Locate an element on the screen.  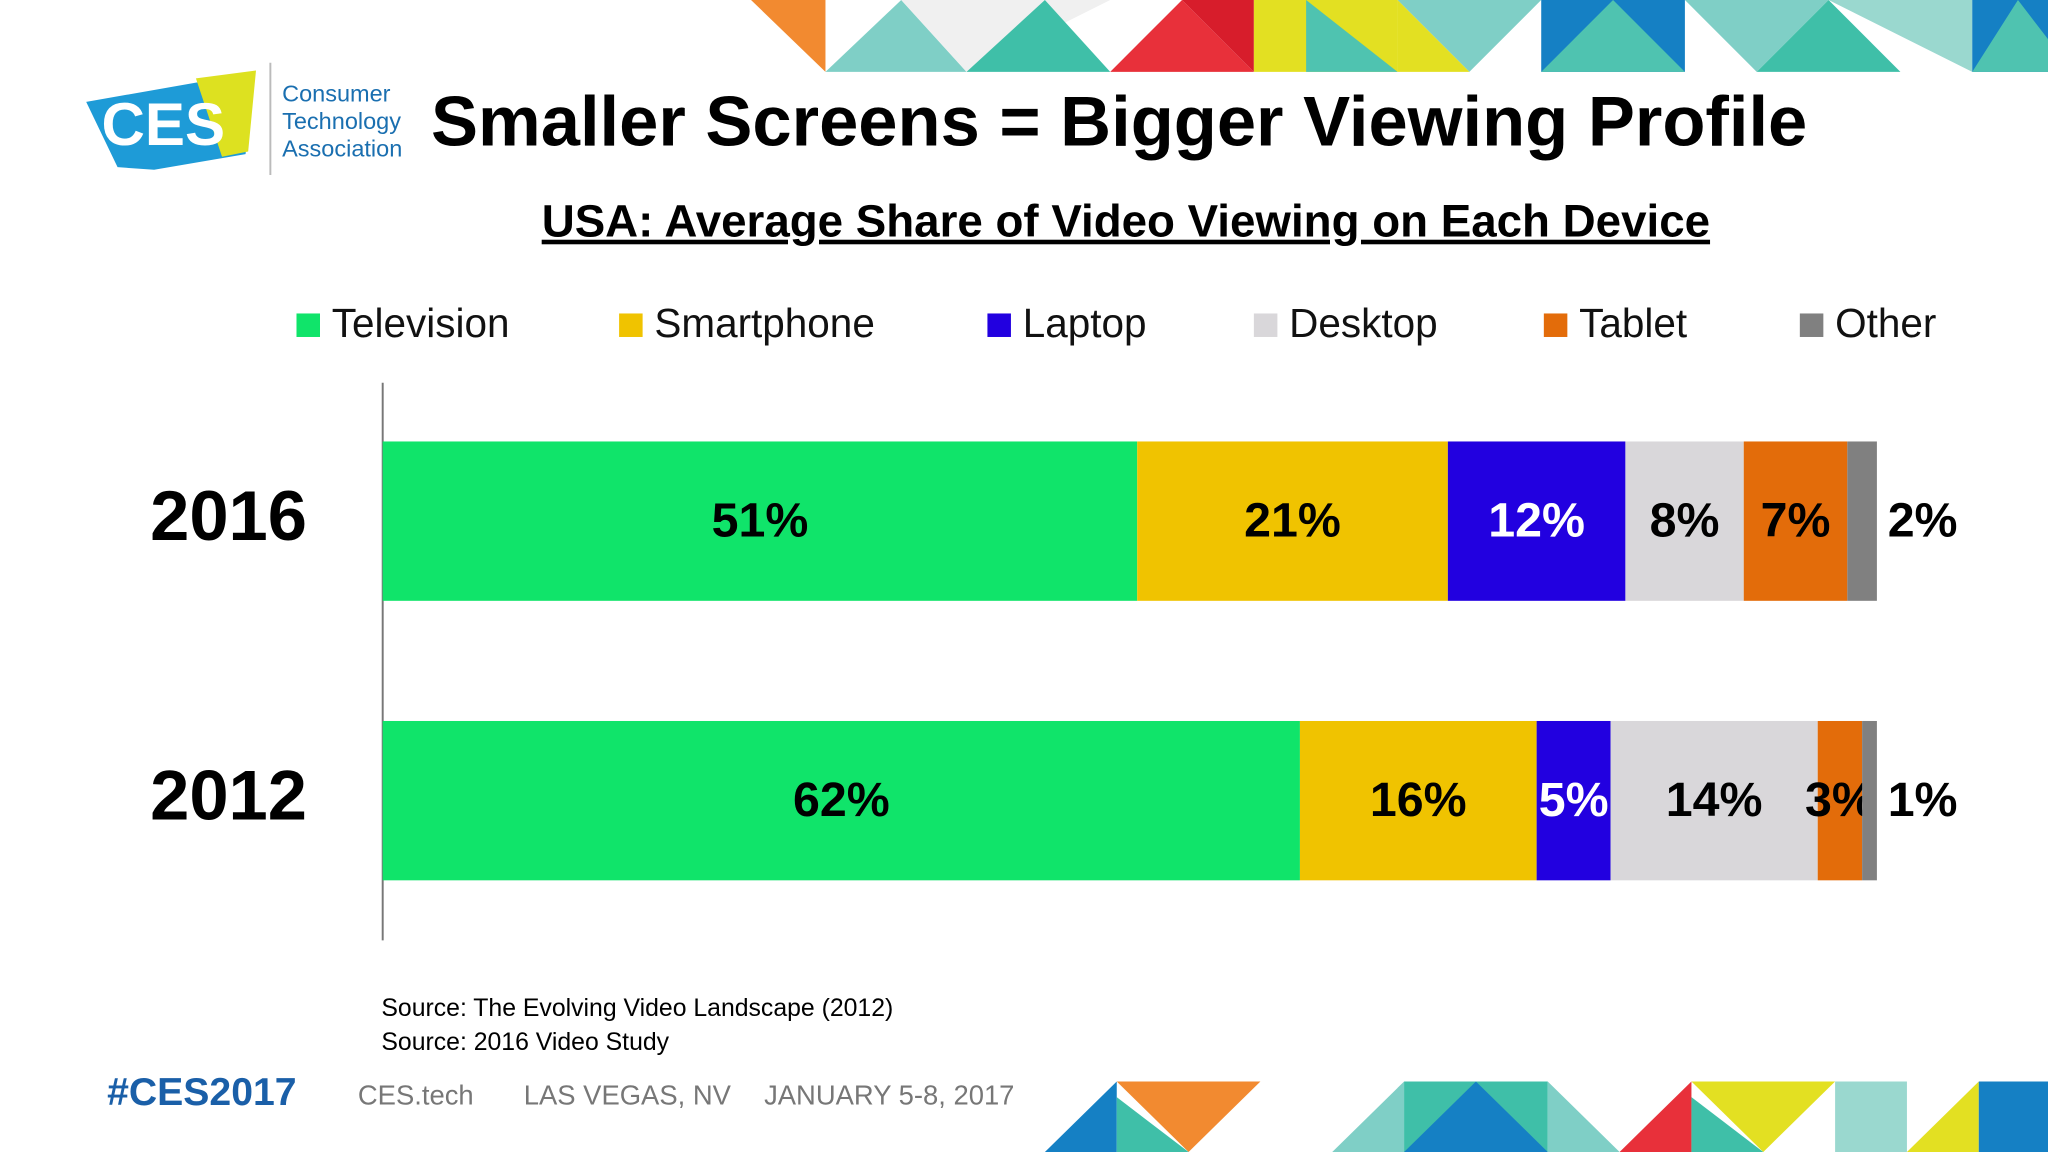
logo-text: CES is located at coordinates (163, 124).